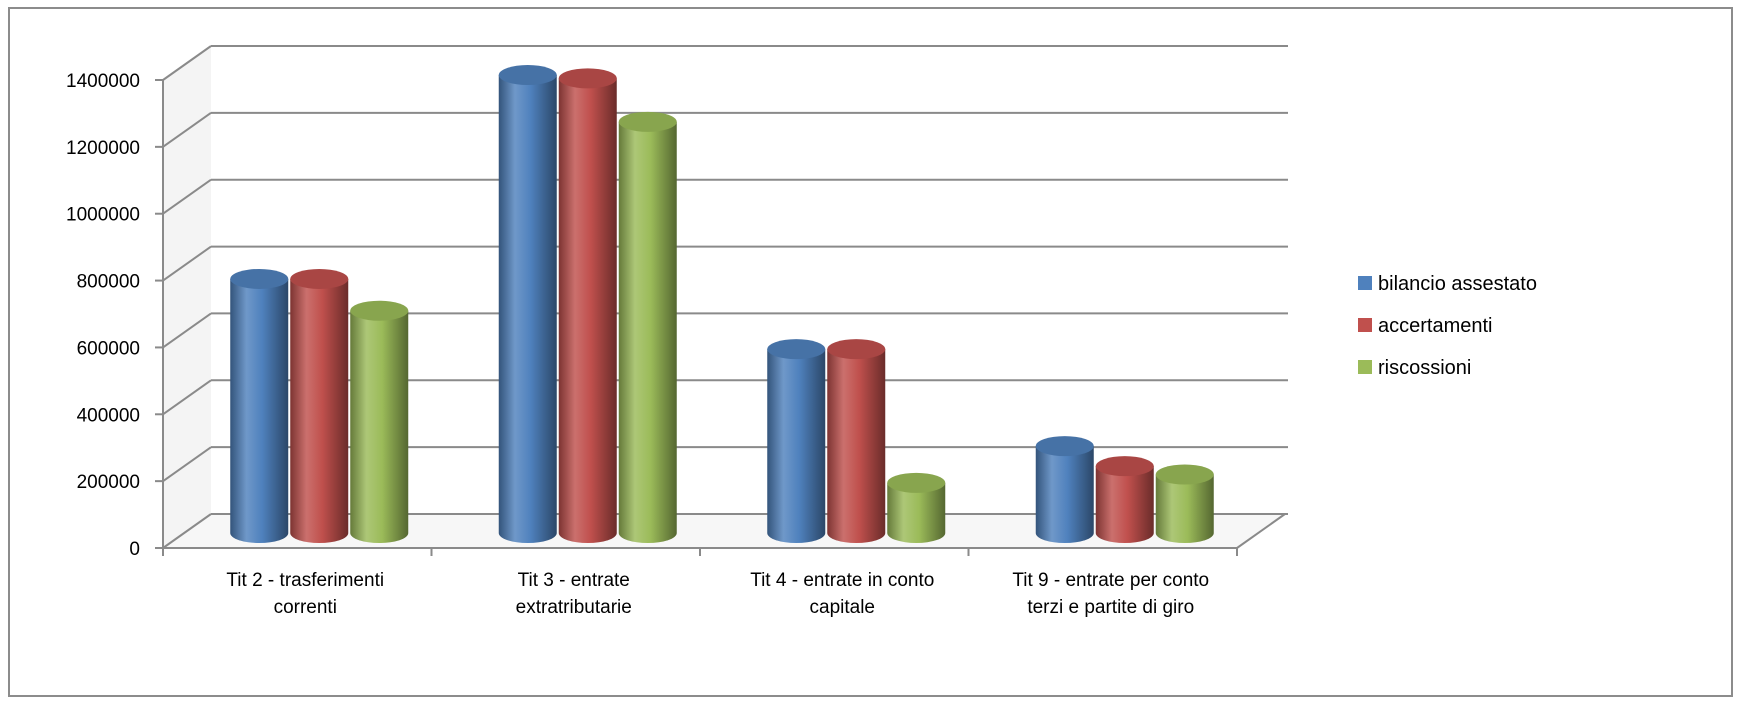 Image resolution: width=1745 pixels, height=709 pixels. What do you see at coordinates (108, 348) in the screenshot?
I see `y-tick-label: 600000` at bounding box center [108, 348].